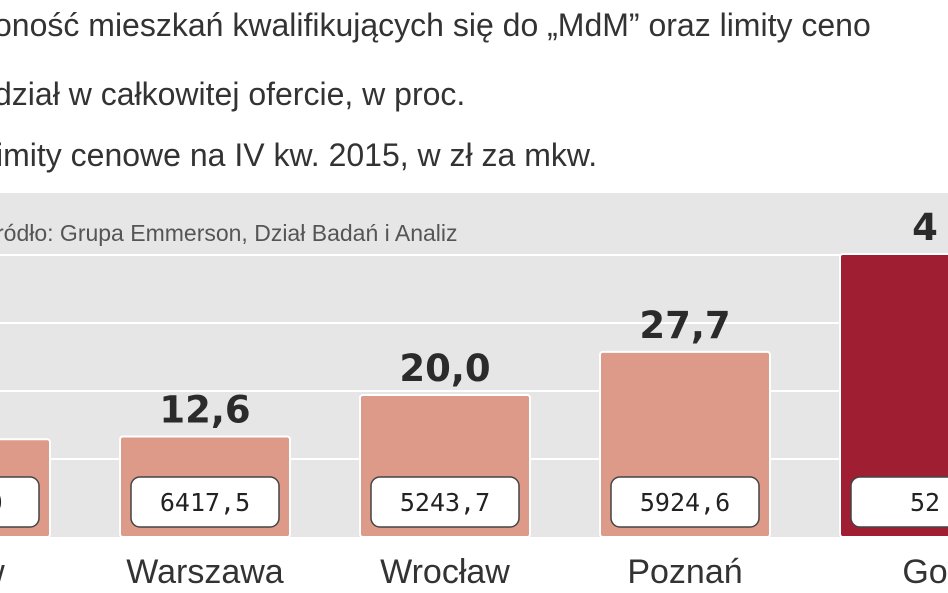 The image size is (948, 593). Describe the element at coordinates (204, 409) in the screenshot. I see `value-label: 12,6` at that location.